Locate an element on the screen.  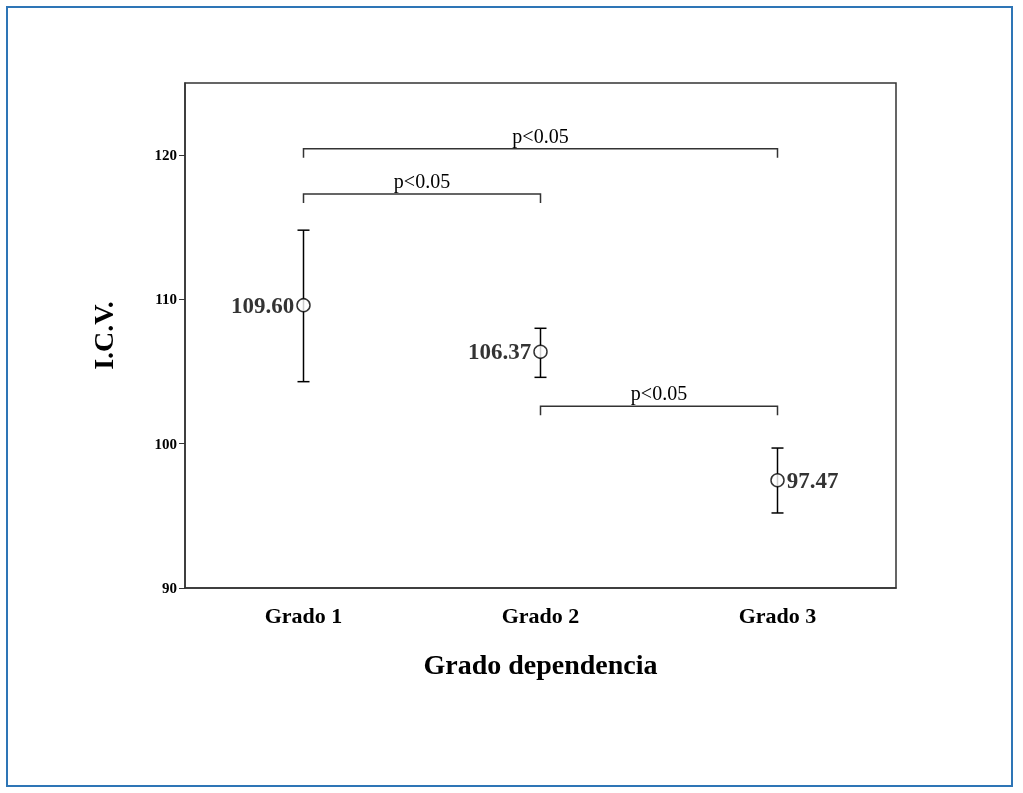
y-tick-label: 120 is located at coordinates (165, 155).